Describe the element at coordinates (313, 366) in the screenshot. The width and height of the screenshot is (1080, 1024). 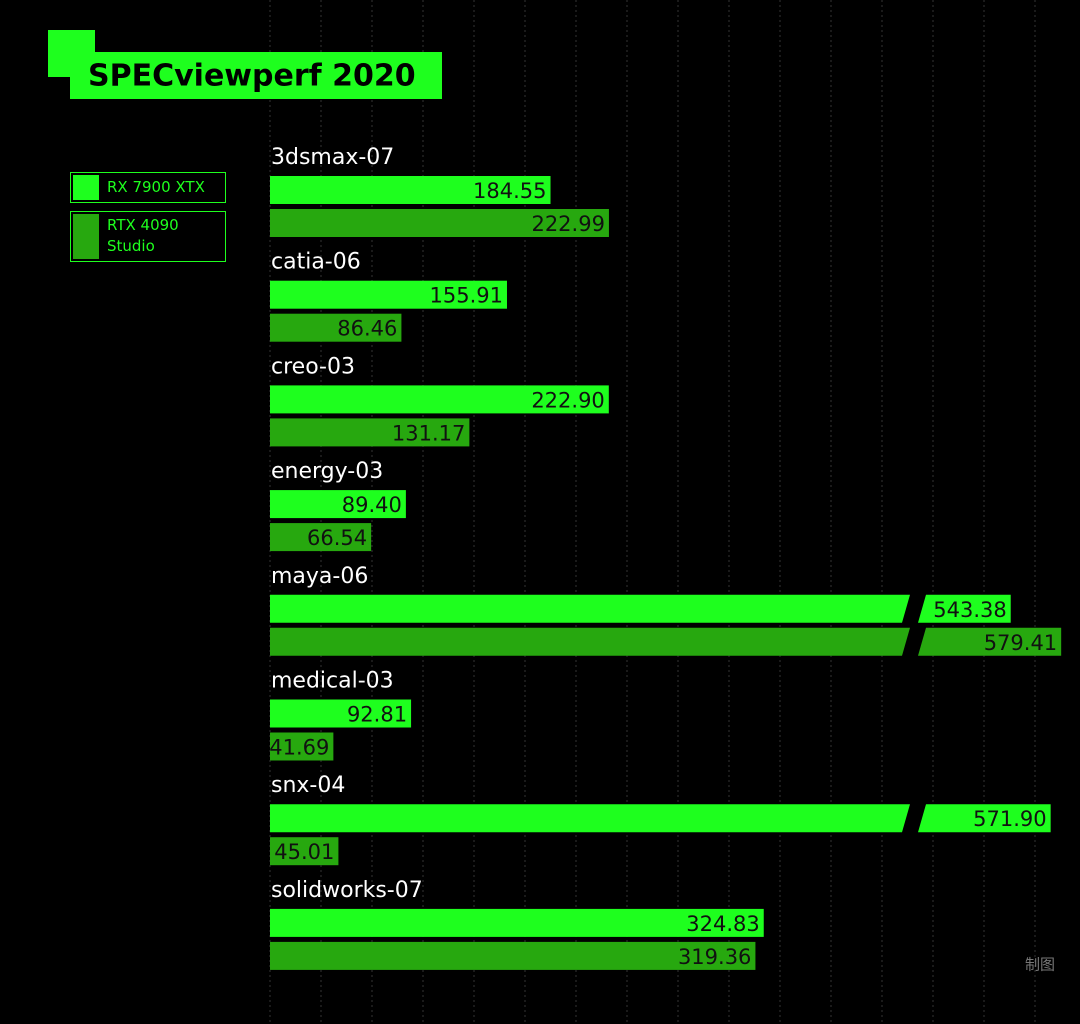
I see `category-label: creo-03` at that location.